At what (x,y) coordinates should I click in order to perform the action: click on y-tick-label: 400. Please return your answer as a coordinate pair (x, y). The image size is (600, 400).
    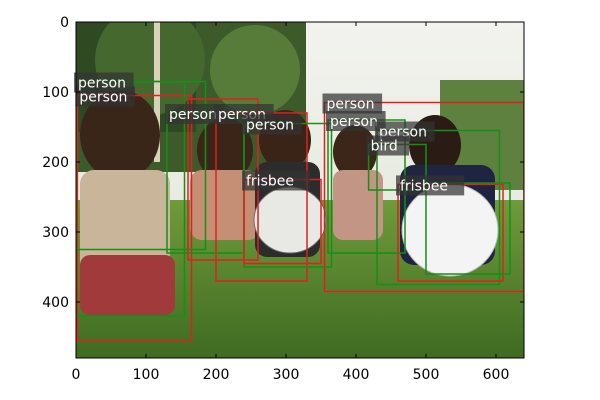
    Looking at the image, I should click on (55, 303).